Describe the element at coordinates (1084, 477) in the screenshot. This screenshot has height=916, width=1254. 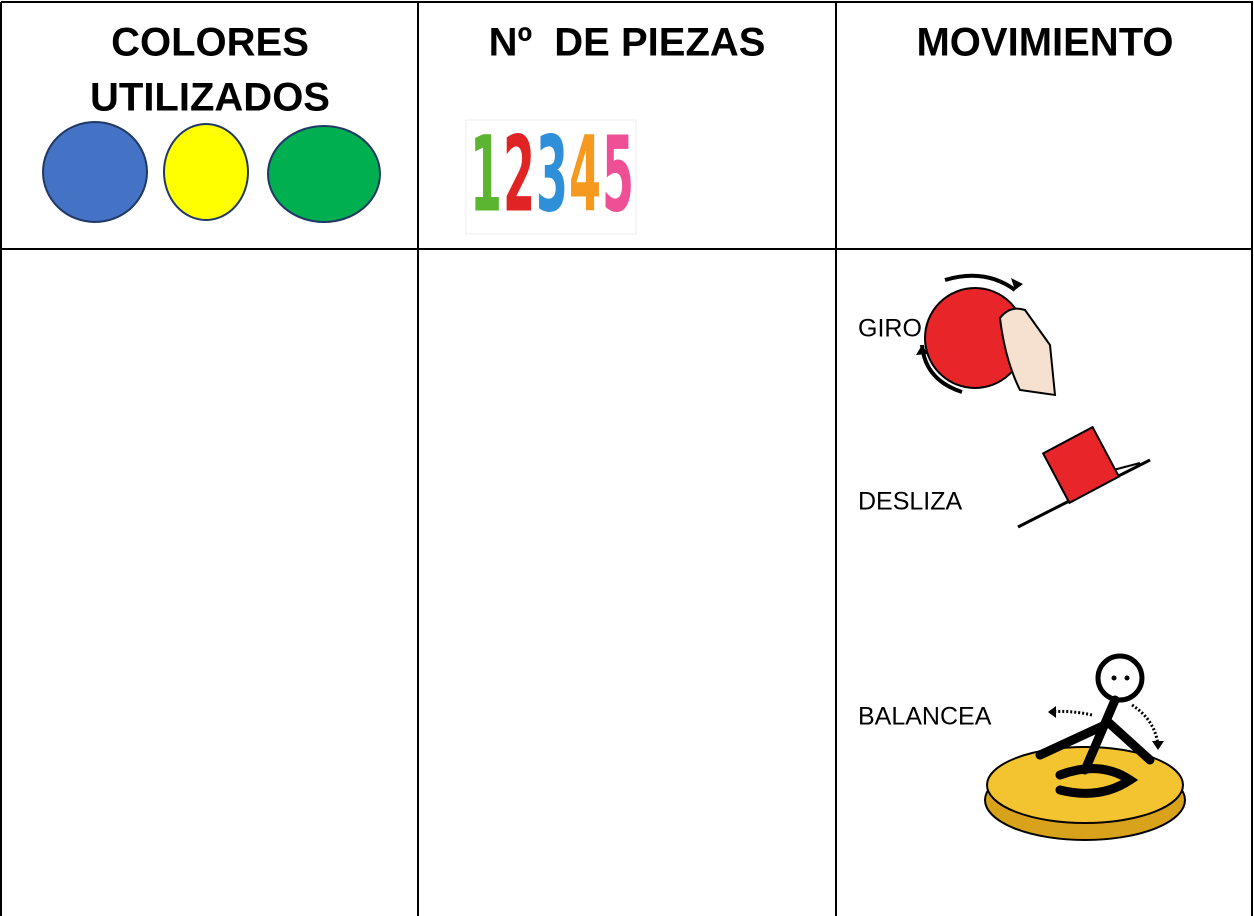
I see `slide-icon` at that location.